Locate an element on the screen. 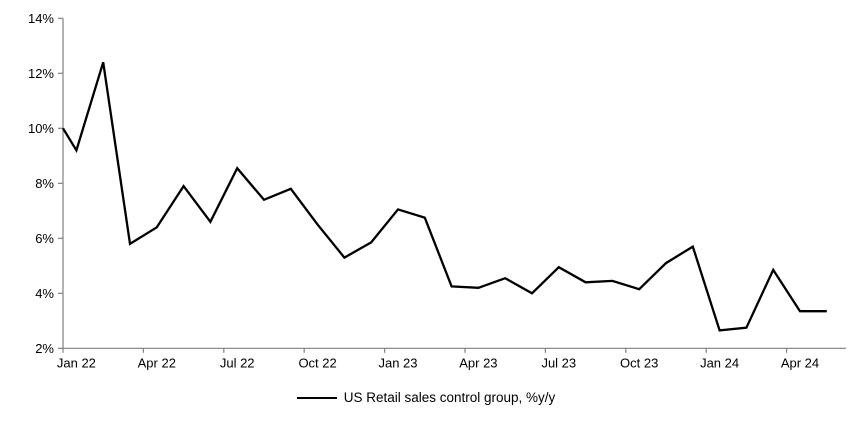 The height and width of the screenshot is (423, 852). x-tick-label: Oct 22 is located at coordinates (317, 362).